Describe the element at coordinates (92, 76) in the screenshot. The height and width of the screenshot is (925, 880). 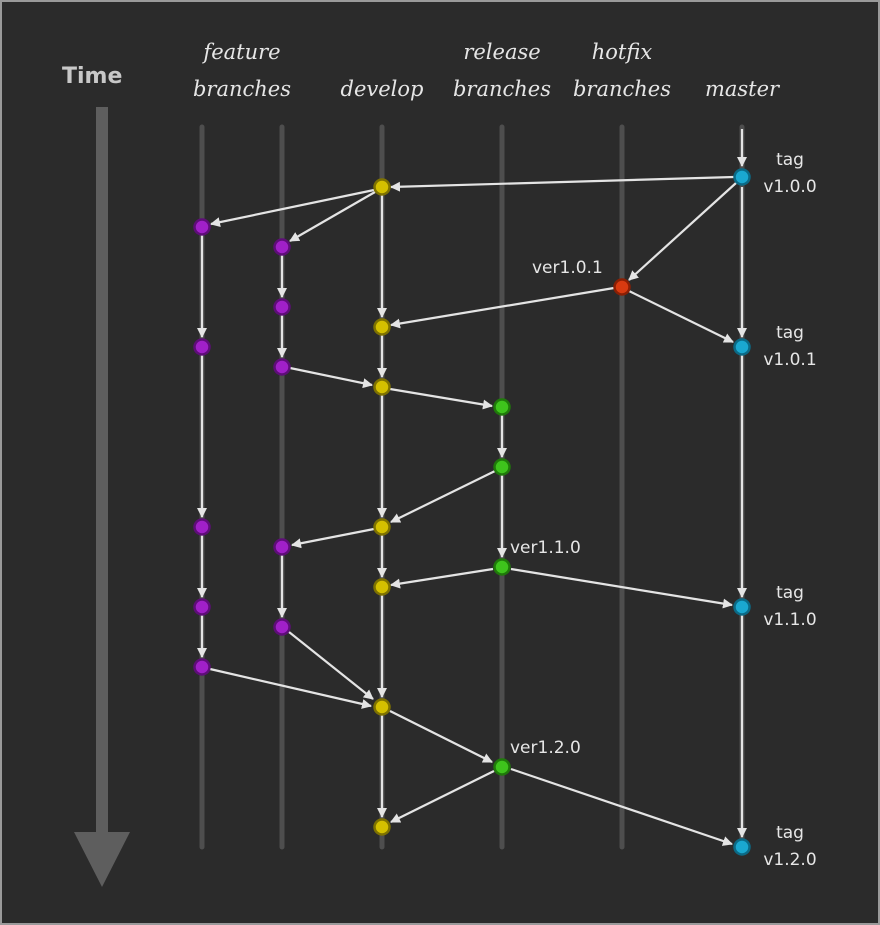
I see `time-label: Time` at that location.